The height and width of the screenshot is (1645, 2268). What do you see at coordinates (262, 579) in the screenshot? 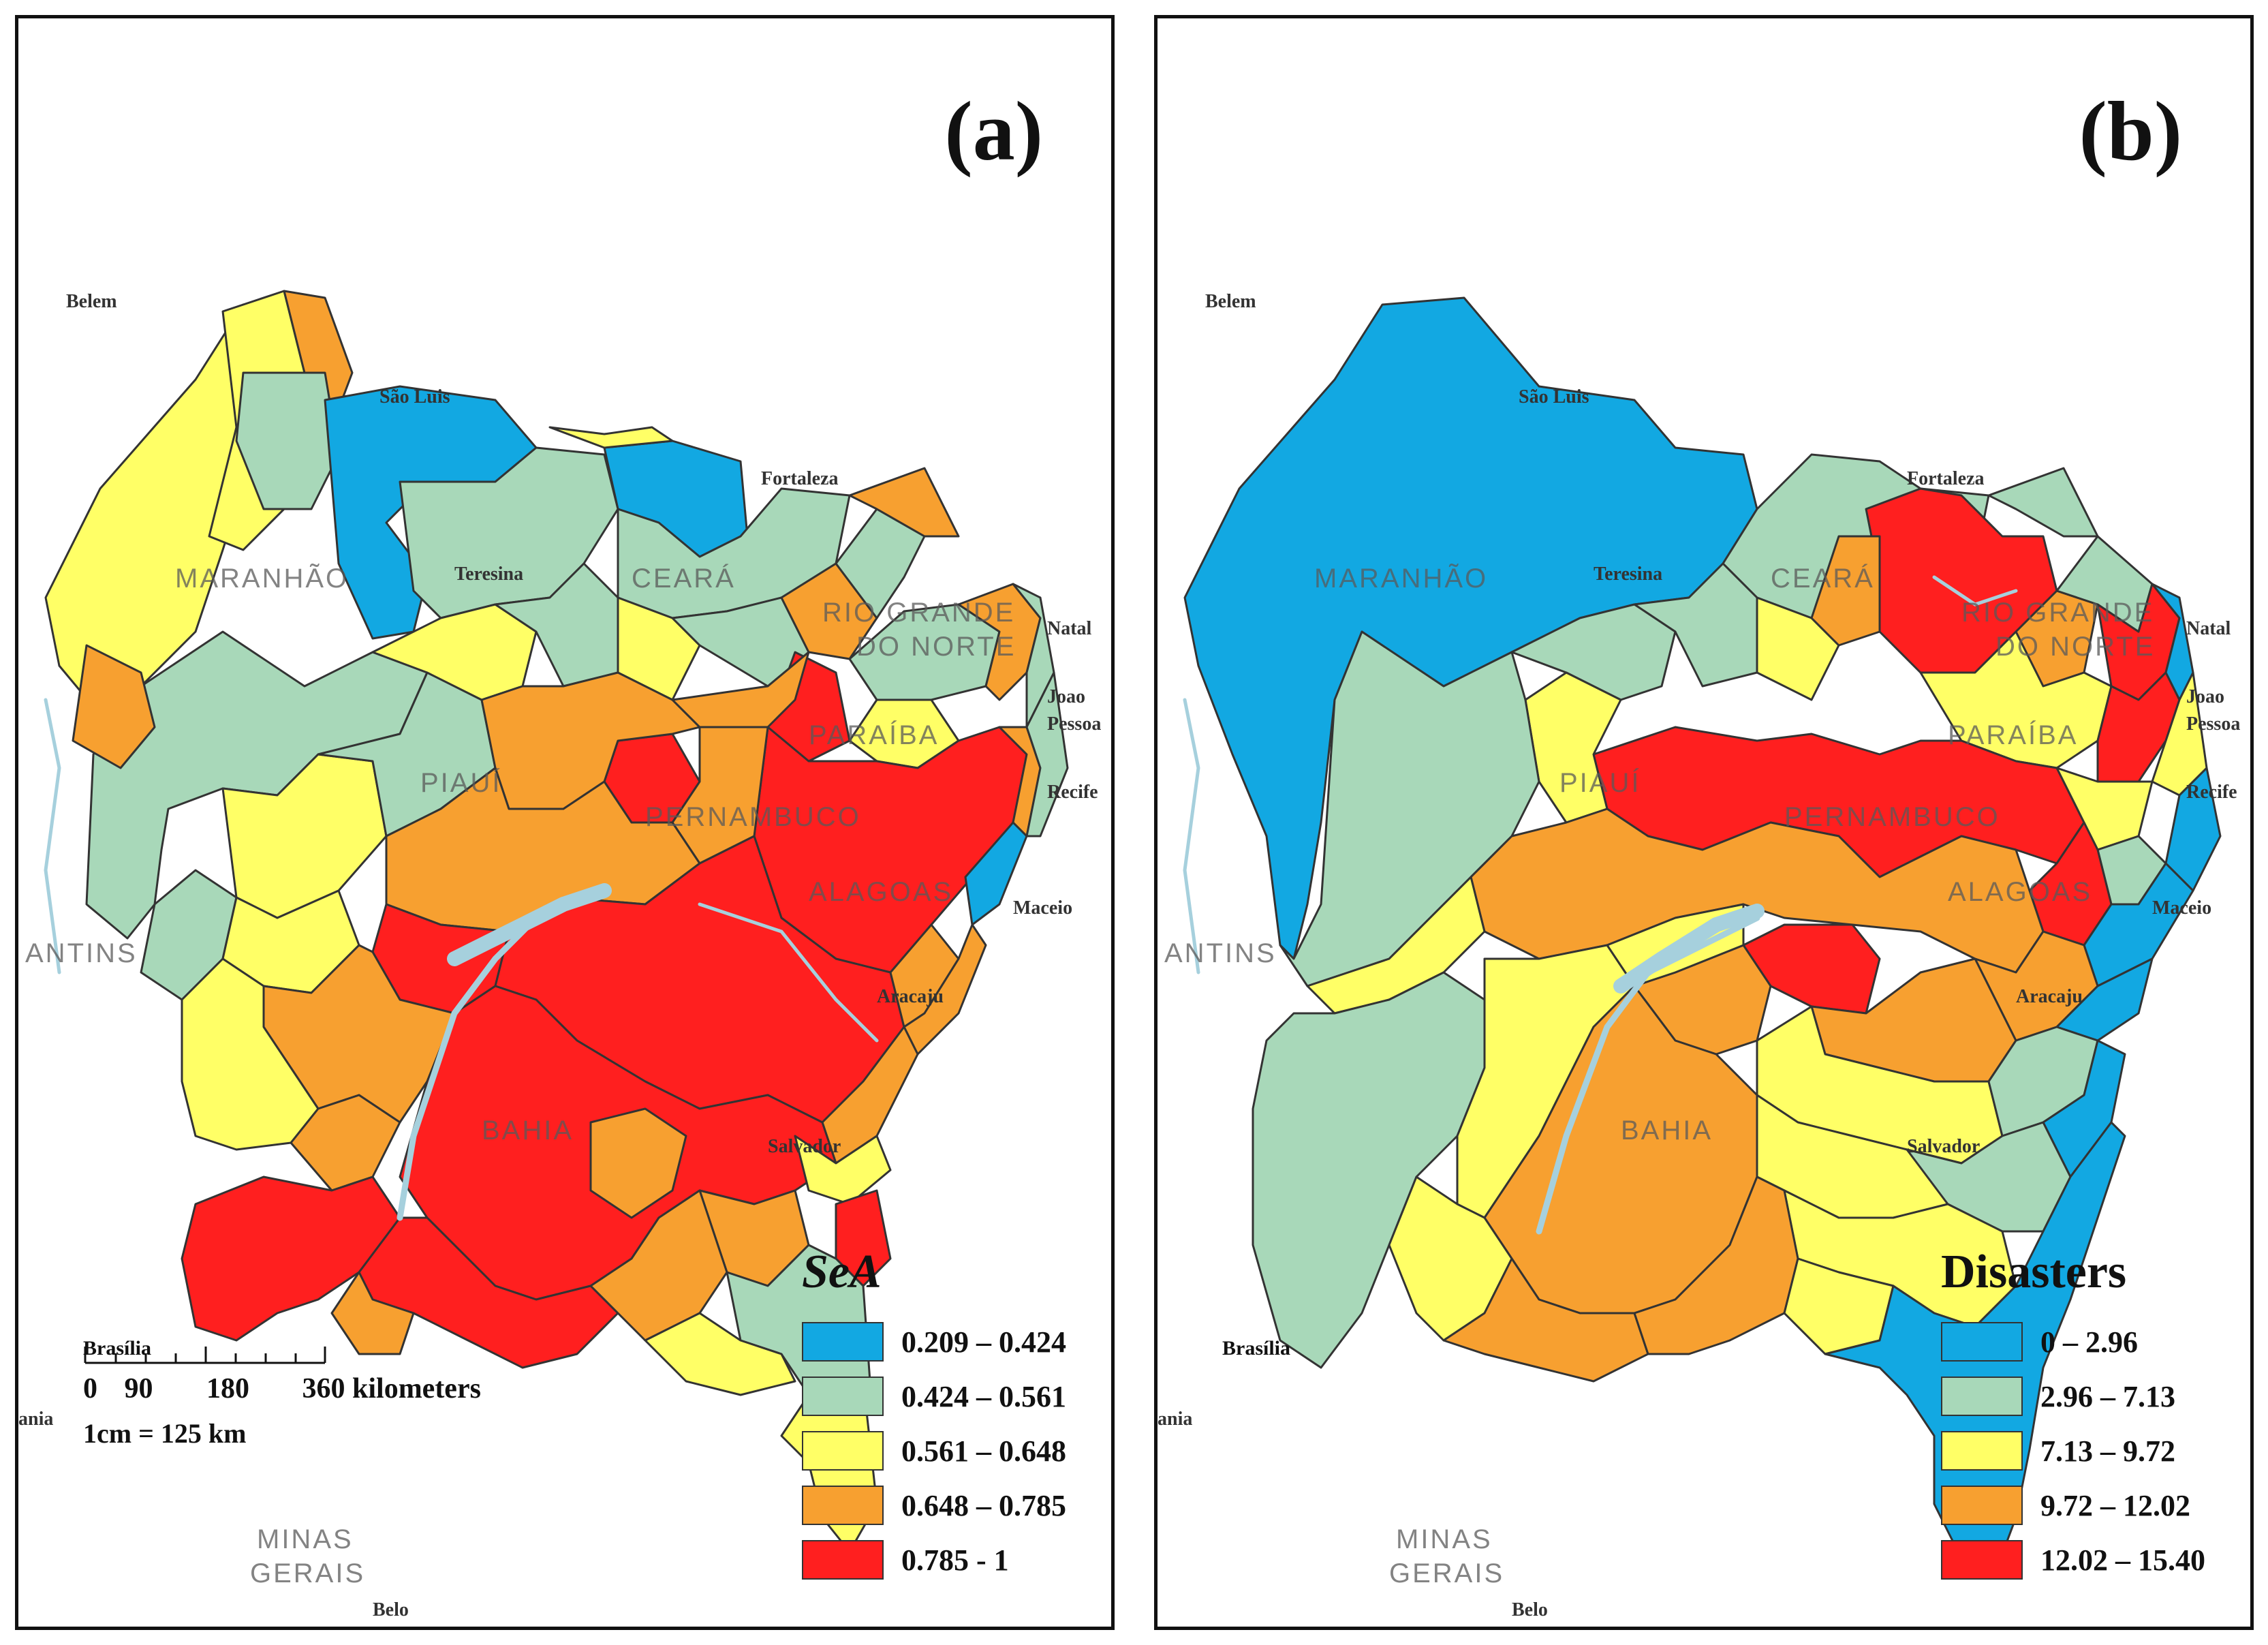
I see `state-maranhao-a: MARANHÃO` at bounding box center [262, 579].